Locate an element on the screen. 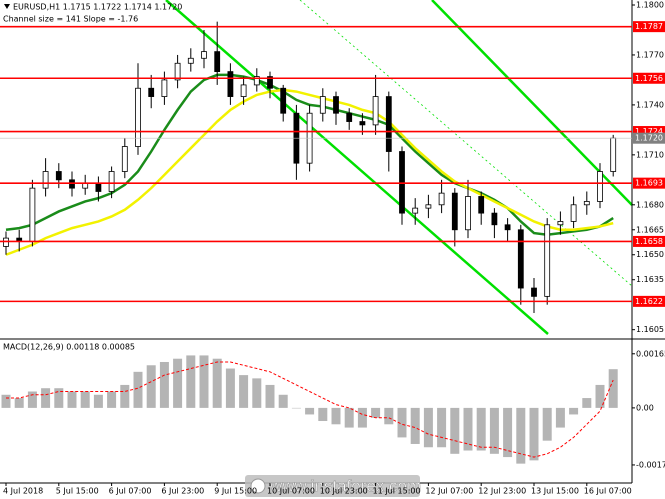 Image resolution: width=665 pixels, height=499 pixels. level-label: 1.1787 is located at coordinates (649, 26).